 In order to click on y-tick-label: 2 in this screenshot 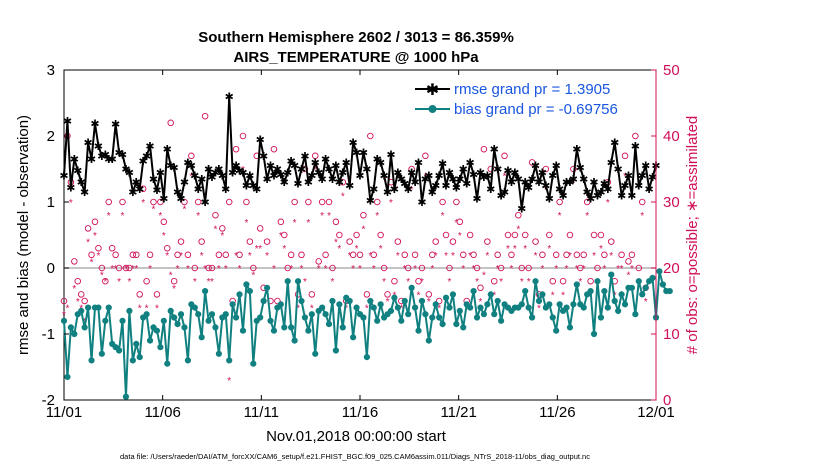, I will do `click(51, 136)`.